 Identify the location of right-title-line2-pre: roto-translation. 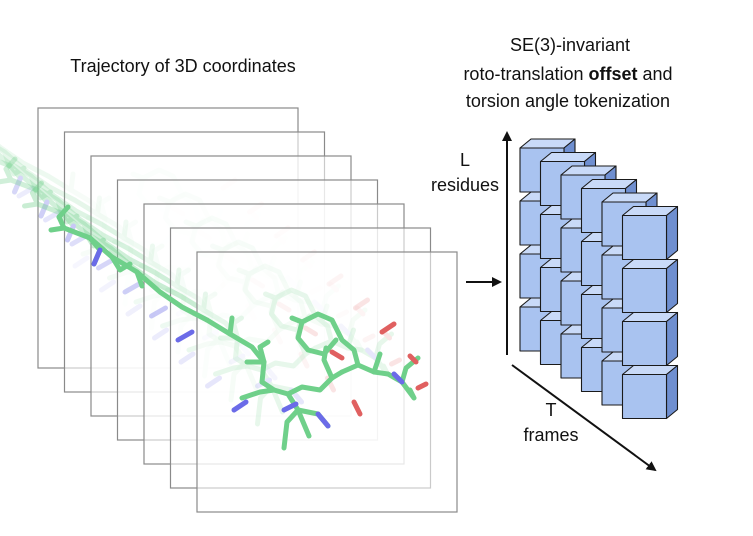
(525, 74).